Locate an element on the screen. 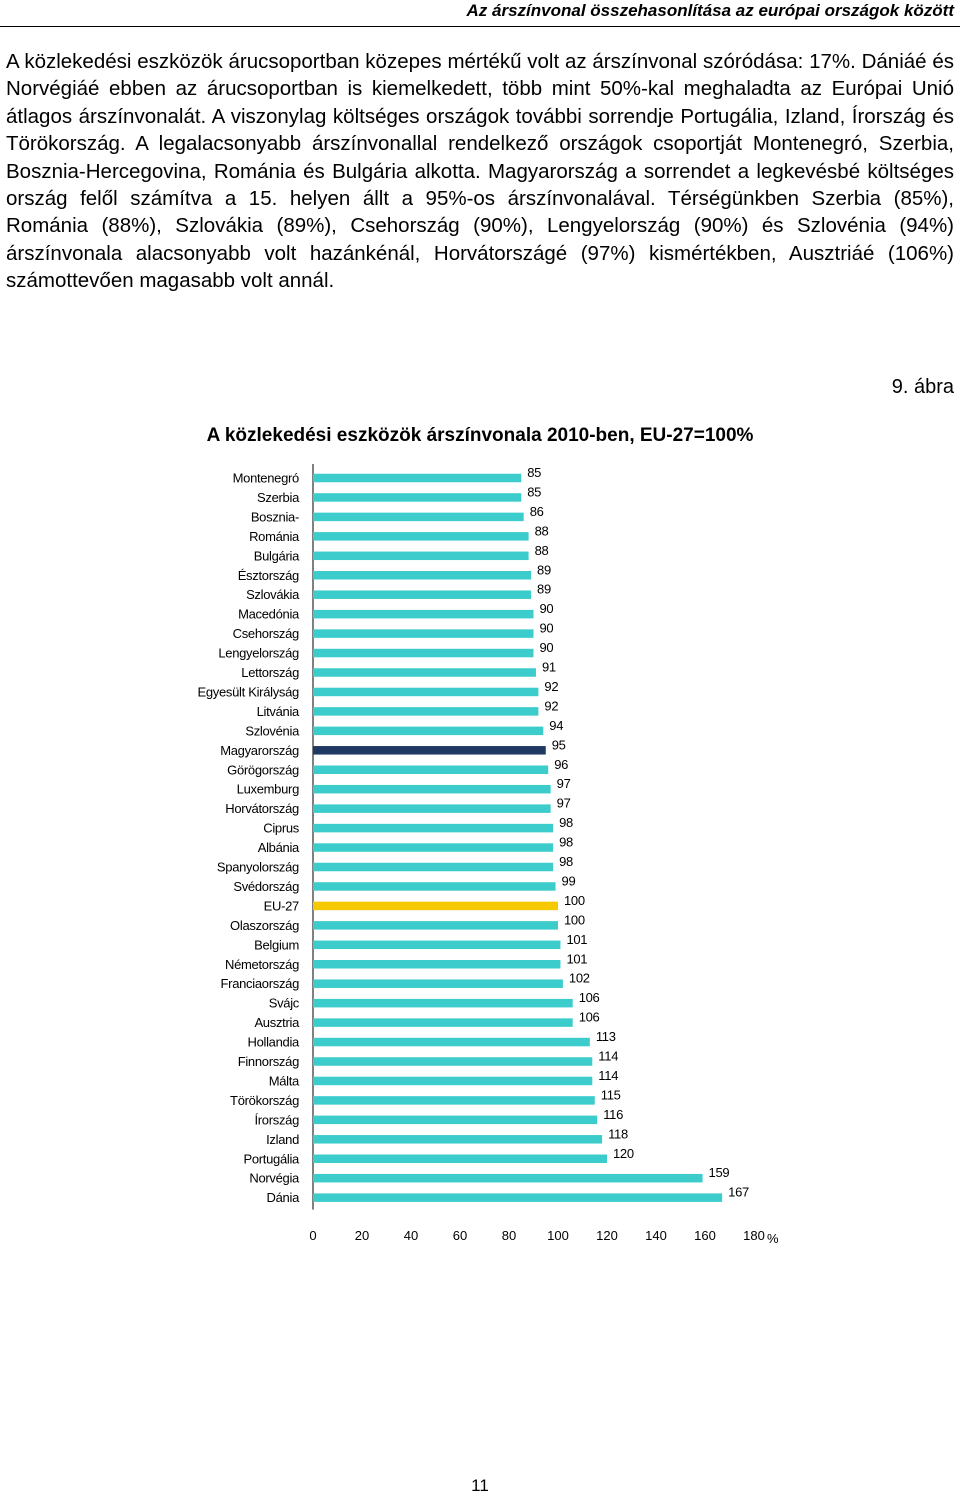  category-label: Észtország is located at coordinates (268, 575).